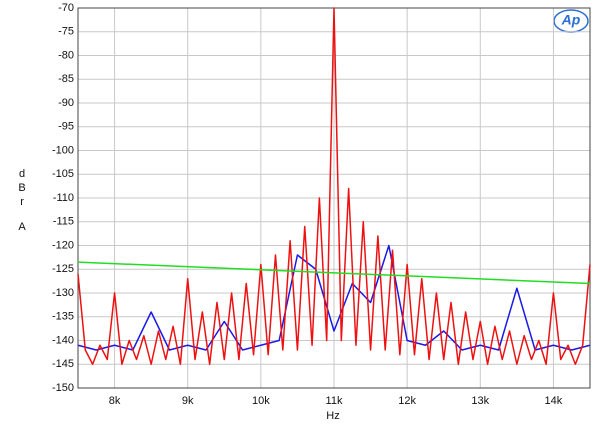  What do you see at coordinates (63, 293) in the screenshot?
I see `y-tick-label: -130` at bounding box center [63, 293].